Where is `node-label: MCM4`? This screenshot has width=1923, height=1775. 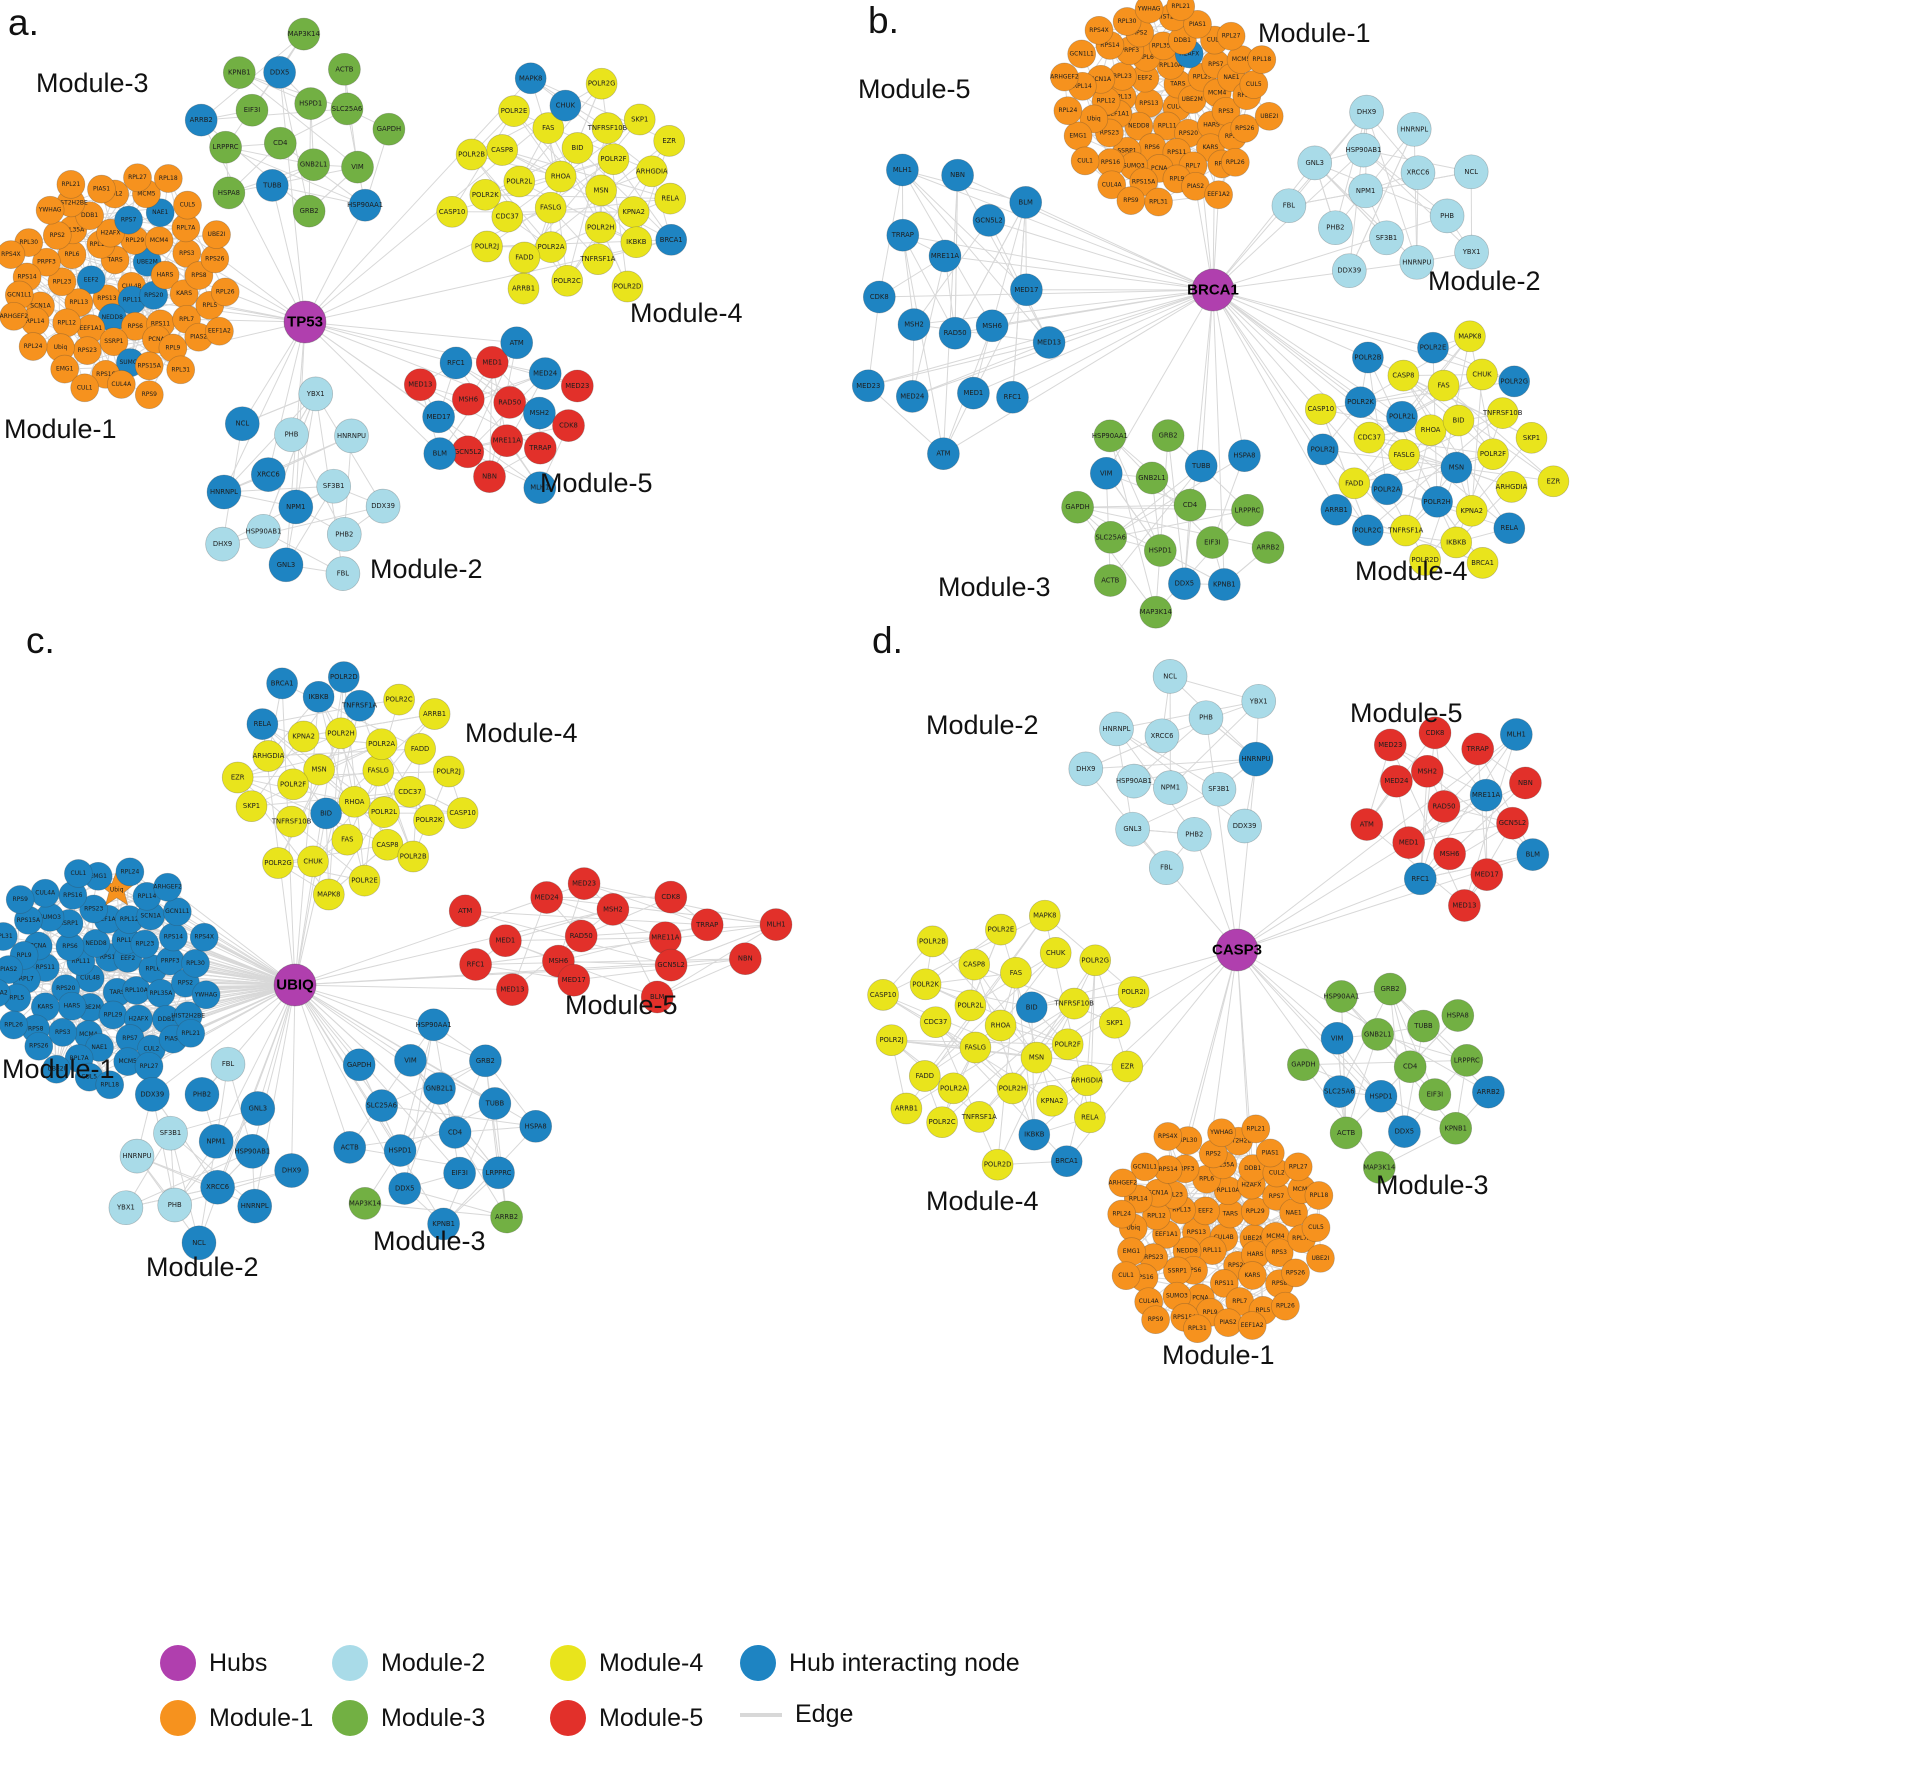
node-label: MCM4 is located at coordinates (88, 1034).